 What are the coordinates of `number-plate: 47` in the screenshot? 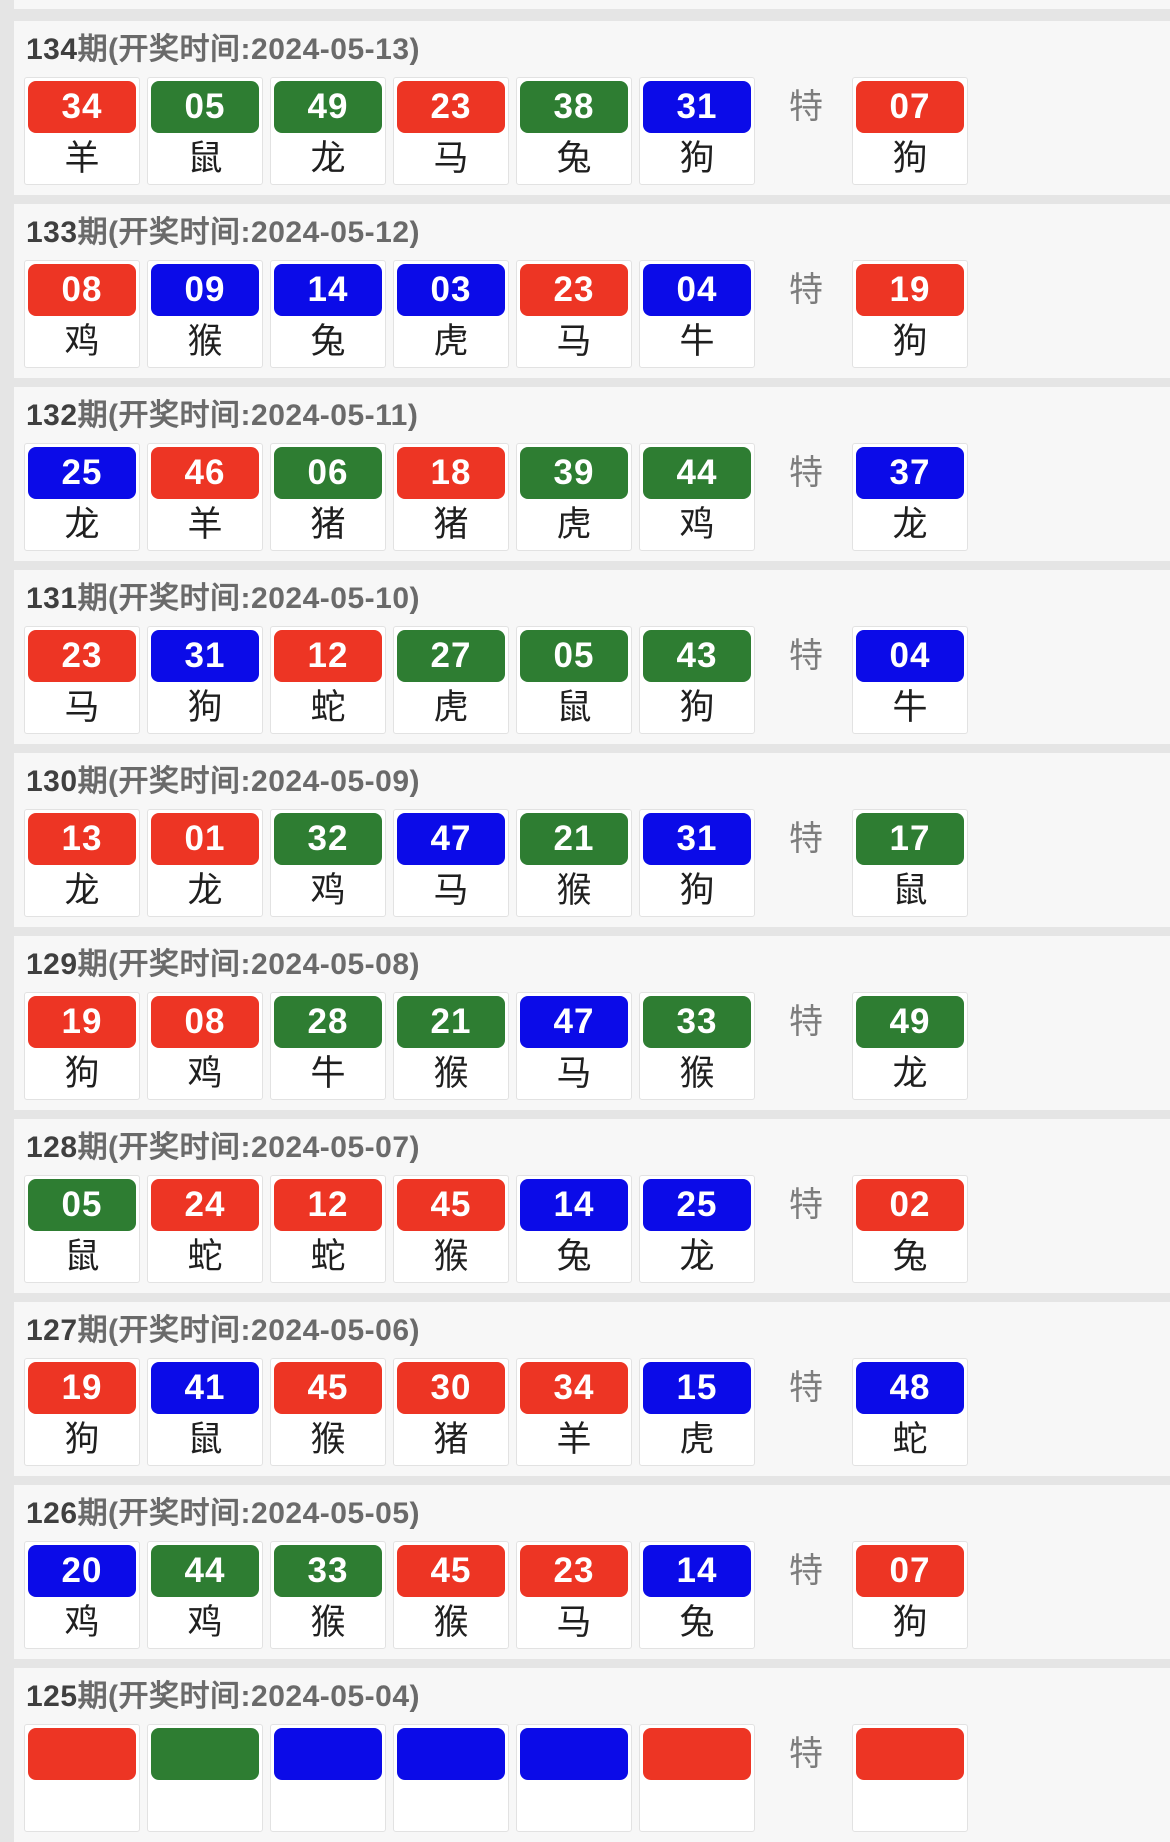 It's located at (574, 1022).